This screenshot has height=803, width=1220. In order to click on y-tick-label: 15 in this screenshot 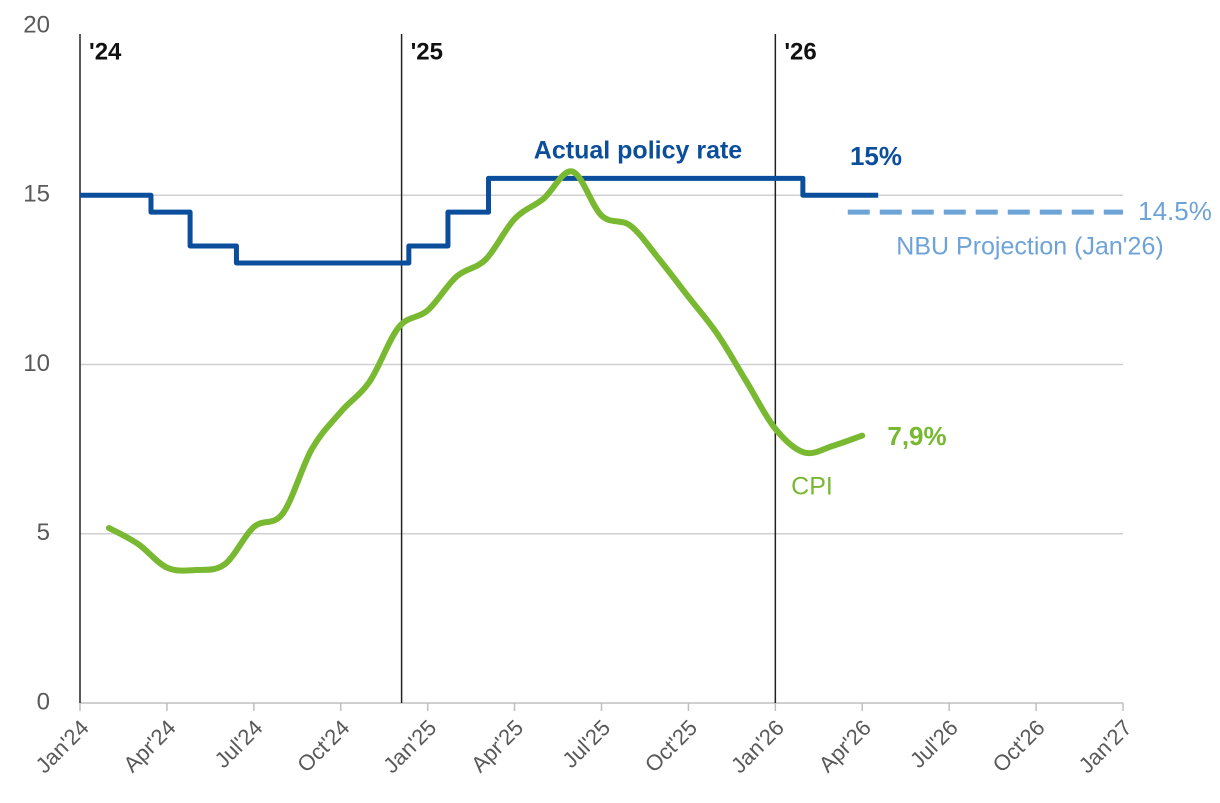, I will do `click(36, 194)`.